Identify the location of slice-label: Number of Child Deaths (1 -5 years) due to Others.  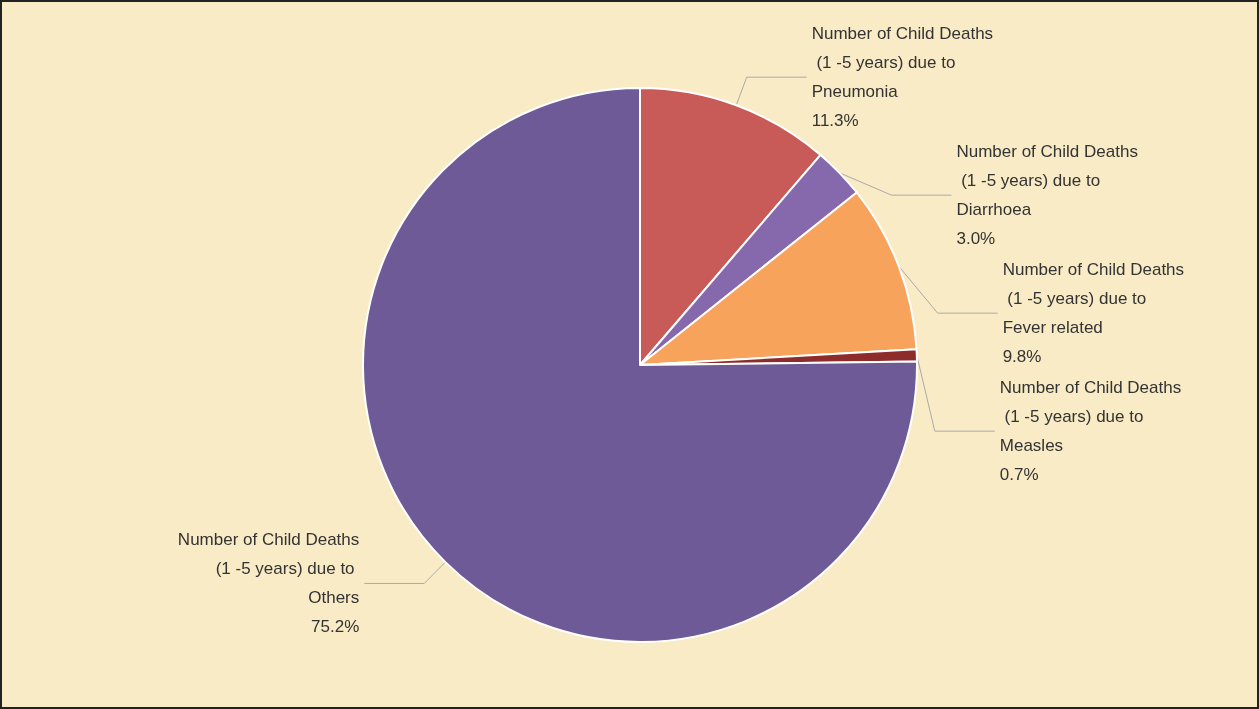
(268, 569).